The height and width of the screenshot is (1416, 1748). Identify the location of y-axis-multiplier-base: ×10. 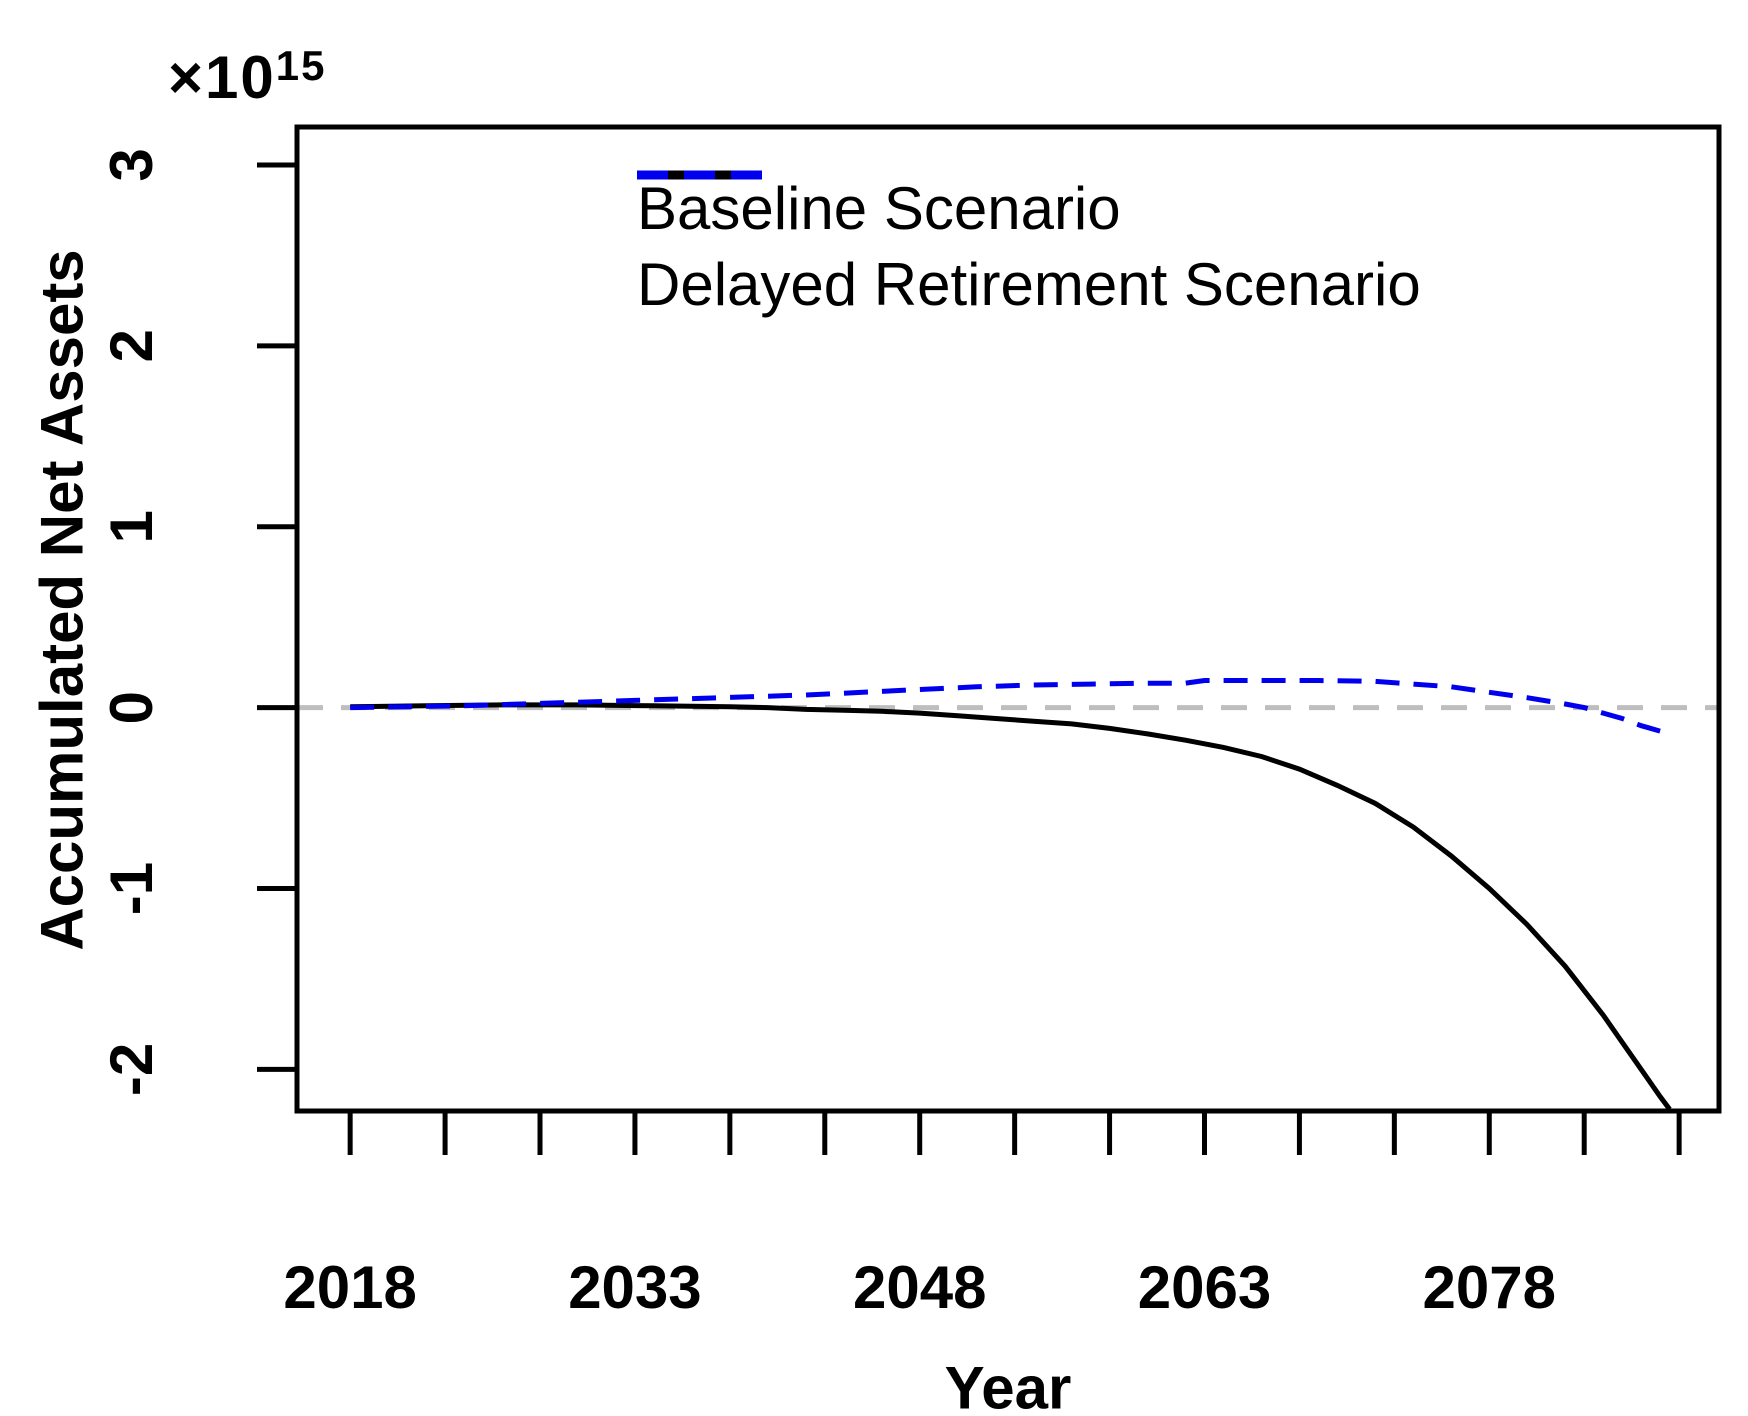
(222, 77).